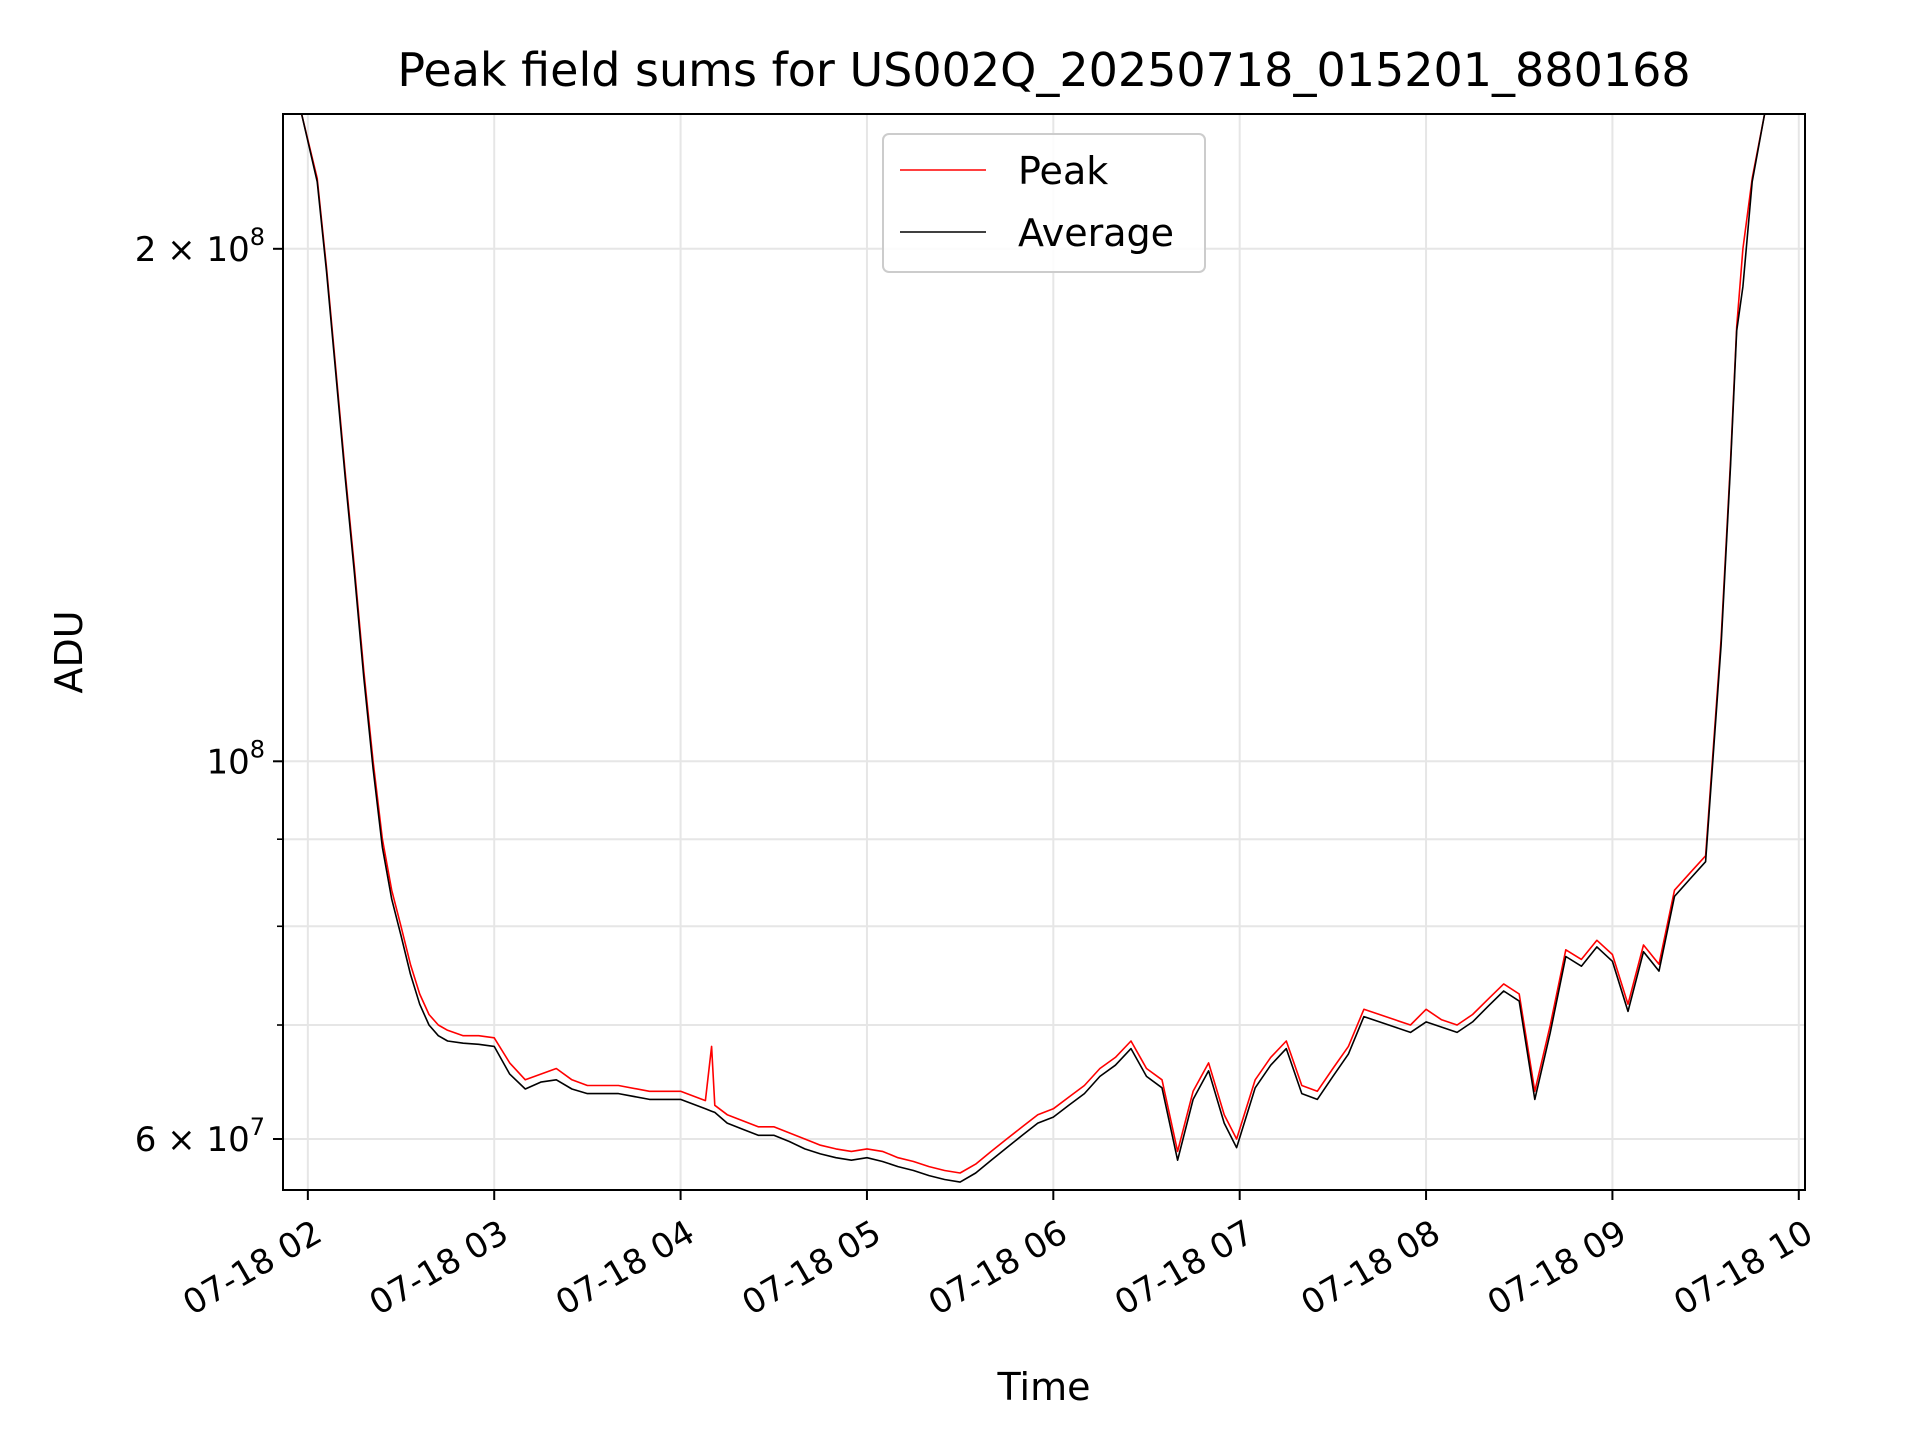 The image size is (1920, 1445). Describe the element at coordinates (235, 758) in the screenshot. I see `y-tick-label: 108` at that location.